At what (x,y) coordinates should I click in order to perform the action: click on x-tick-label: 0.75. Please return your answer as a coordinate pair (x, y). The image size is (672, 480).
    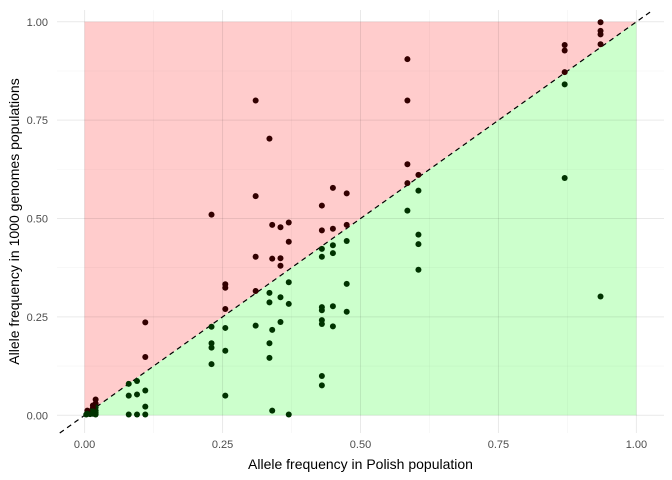
    Looking at the image, I should click on (498, 445).